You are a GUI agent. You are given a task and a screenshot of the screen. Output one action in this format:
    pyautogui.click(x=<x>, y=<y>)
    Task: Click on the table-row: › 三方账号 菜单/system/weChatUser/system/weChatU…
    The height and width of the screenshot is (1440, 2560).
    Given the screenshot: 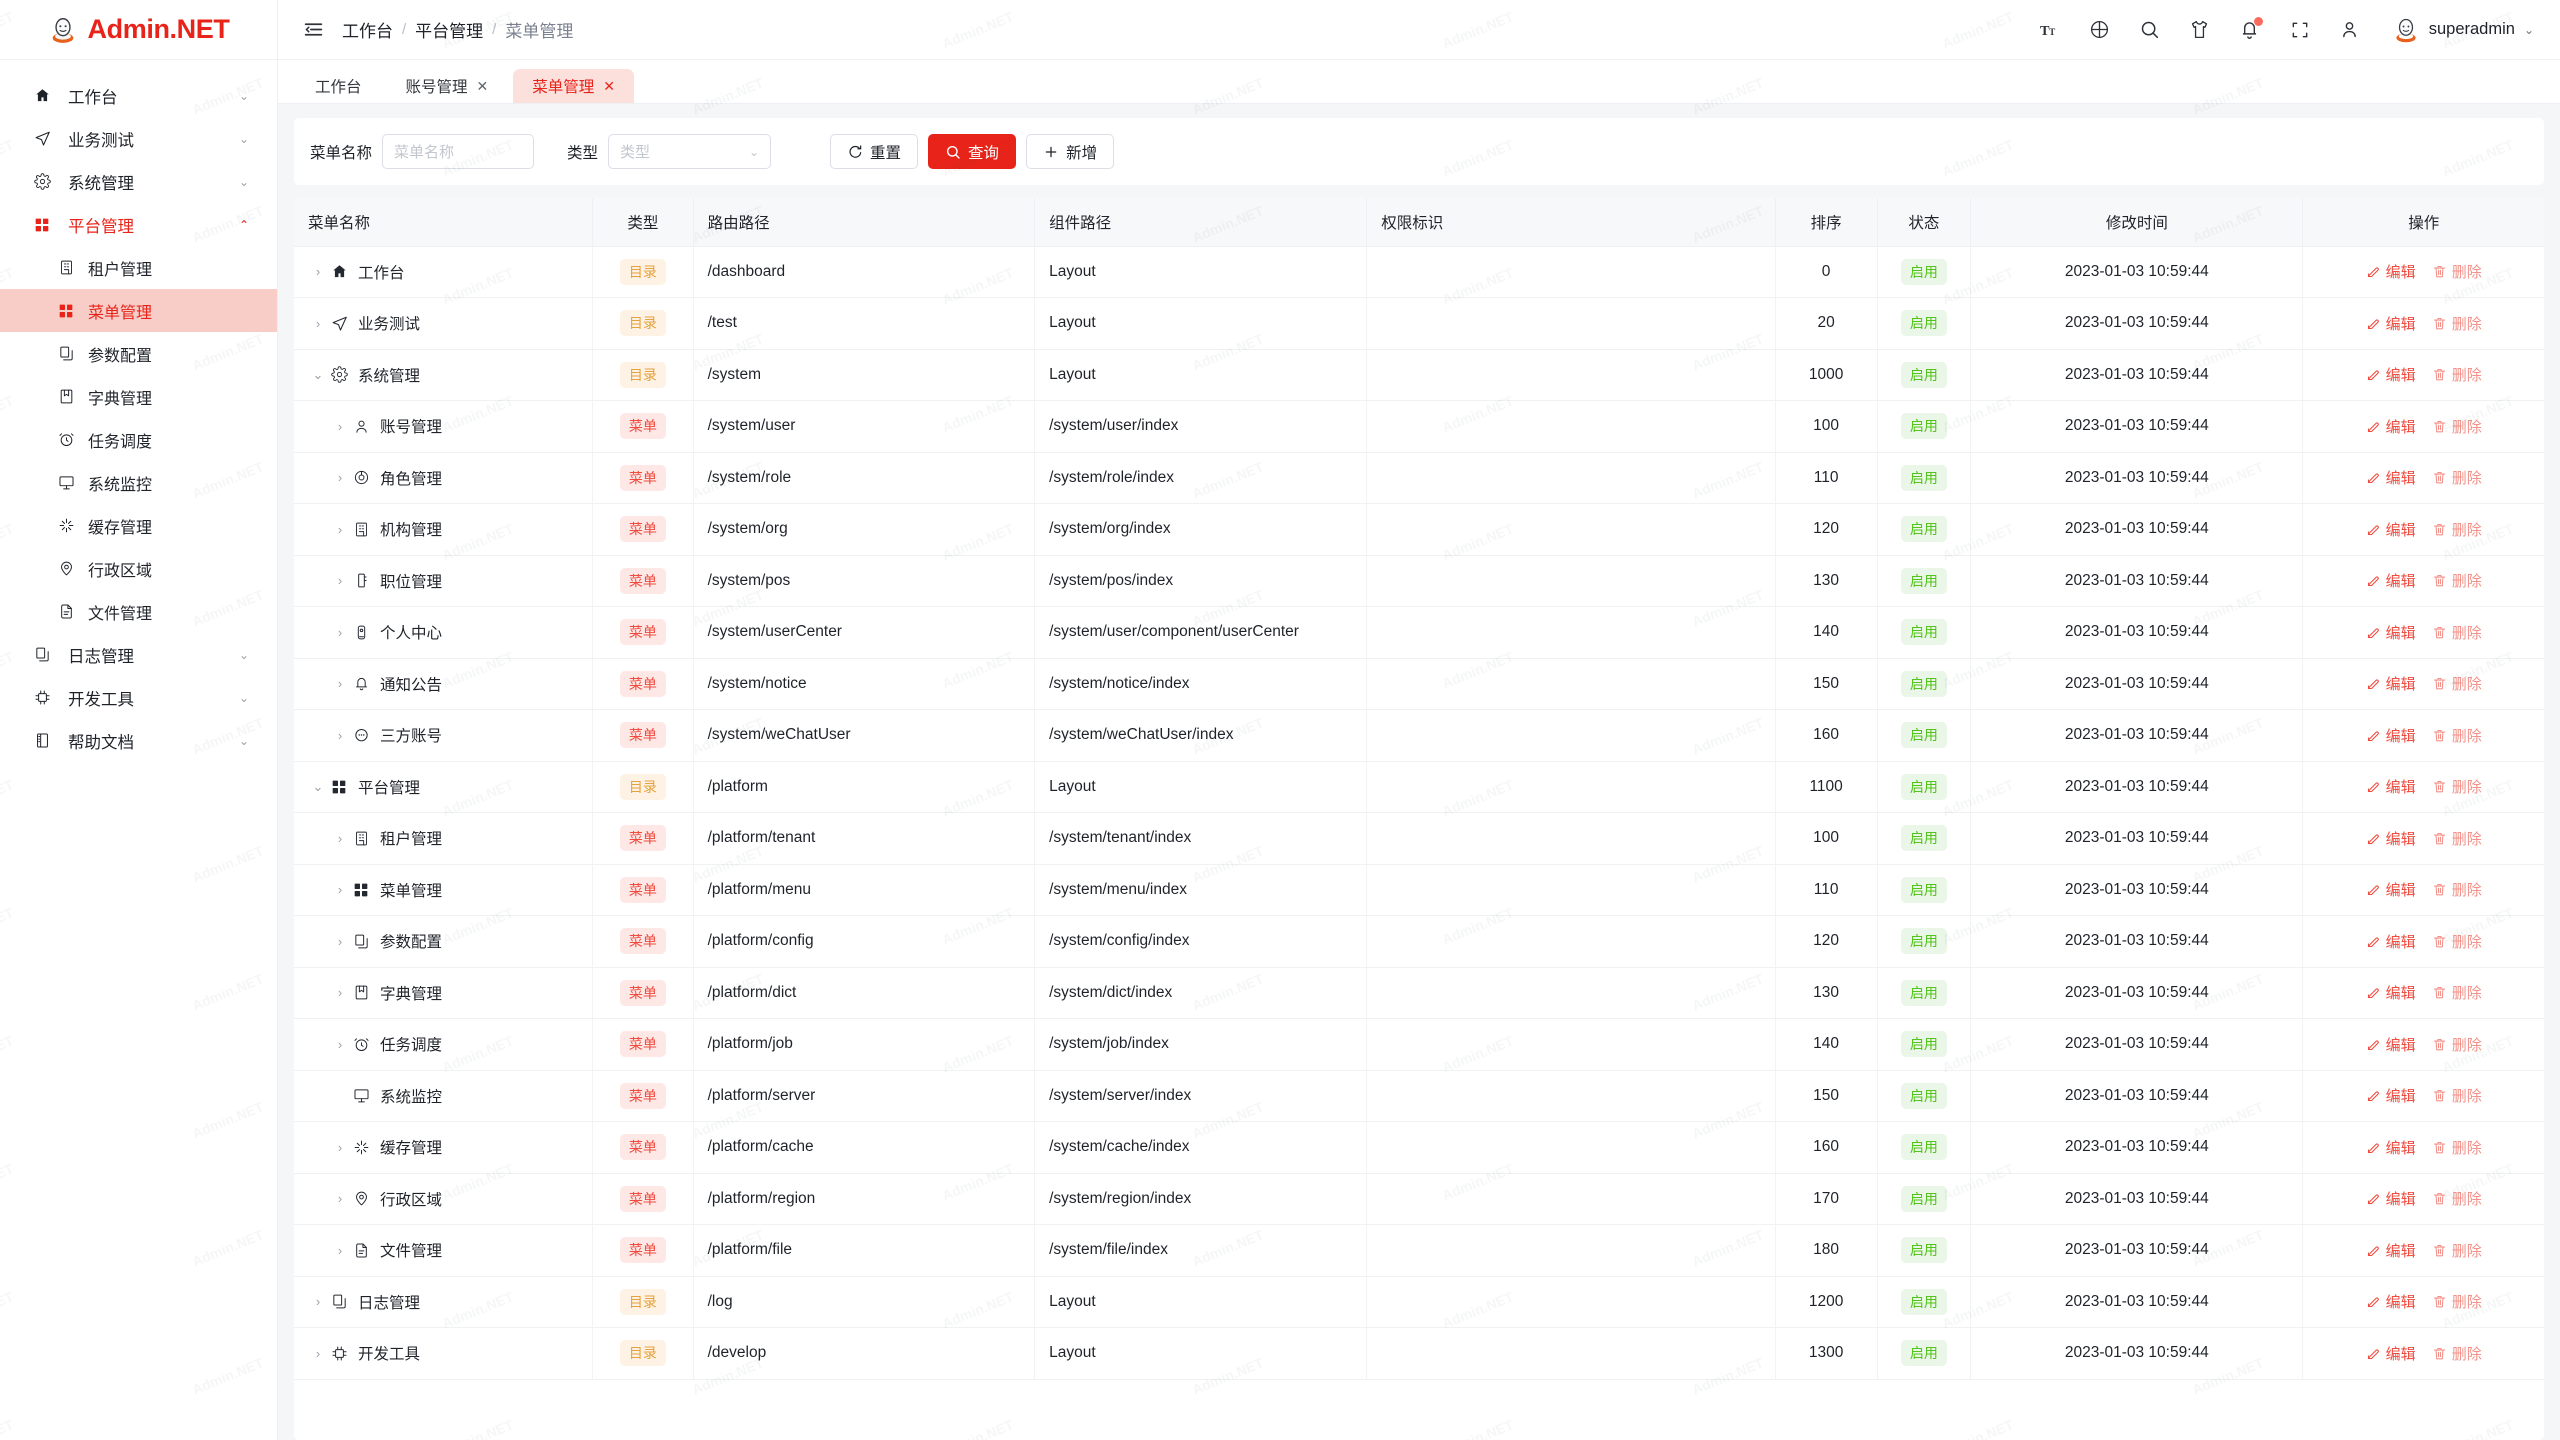 What is the action you would take?
    pyautogui.click(x=1419, y=735)
    